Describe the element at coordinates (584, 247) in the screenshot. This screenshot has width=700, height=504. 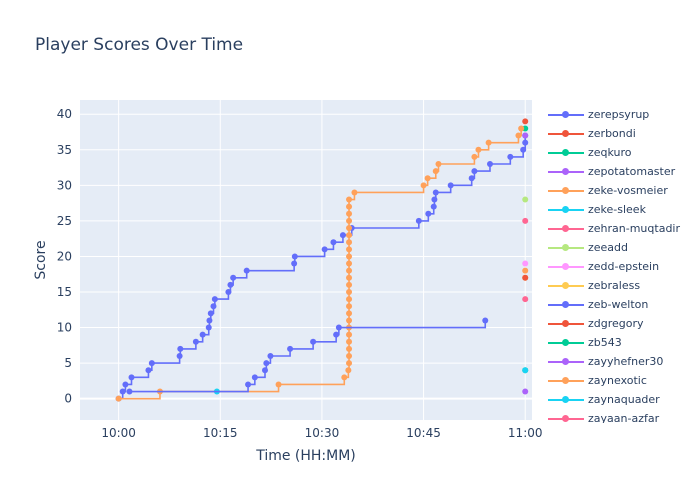
I see `legend-item-zeeadd: zeeadd` at that location.